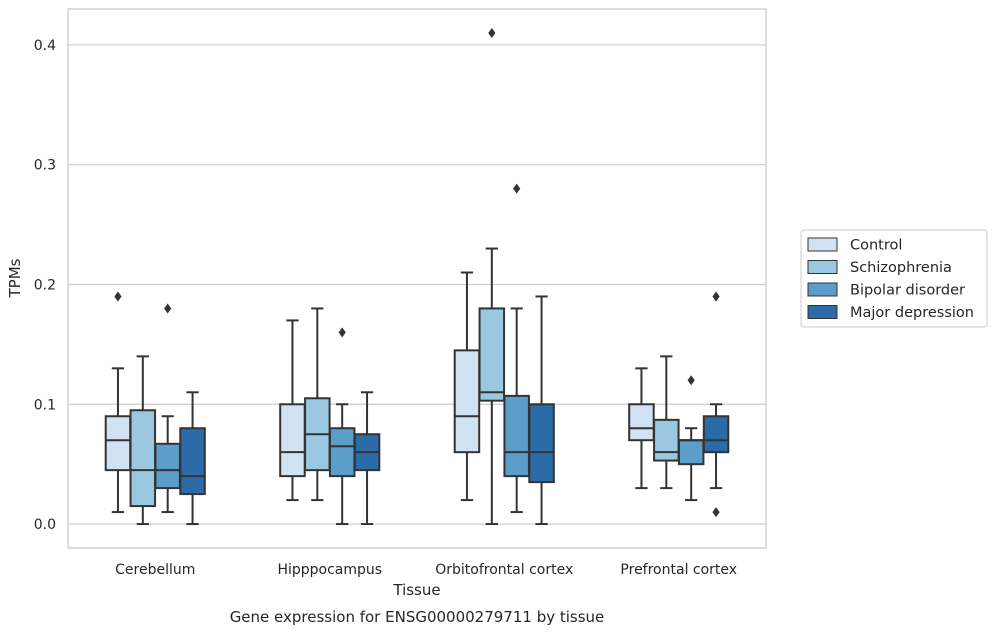 The image size is (997, 634). I want to click on legend-label: Bipolar disorder, so click(907, 291).